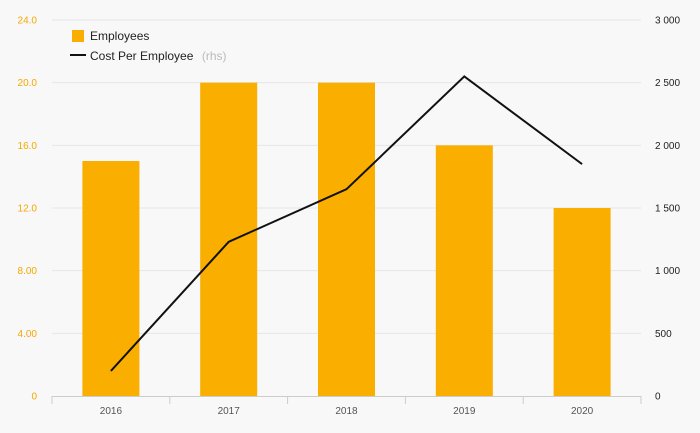  What do you see at coordinates (658, 397) in the screenshot?
I see `y-right-tick-label: 0` at bounding box center [658, 397].